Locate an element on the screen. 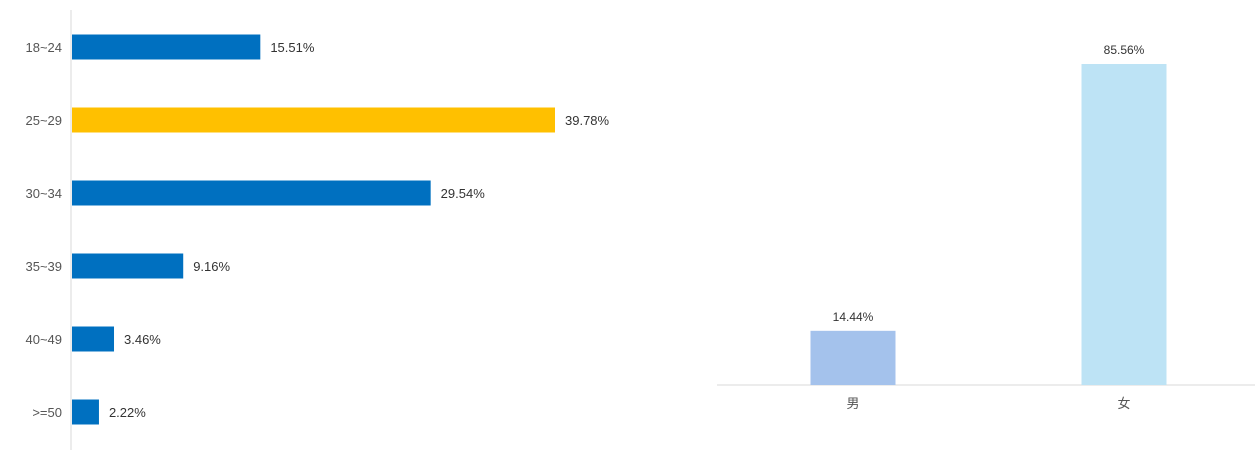 The width and height of the screenshot is (1255, 465). age-category-label: 40~49 is located at coordinates (43, 339).